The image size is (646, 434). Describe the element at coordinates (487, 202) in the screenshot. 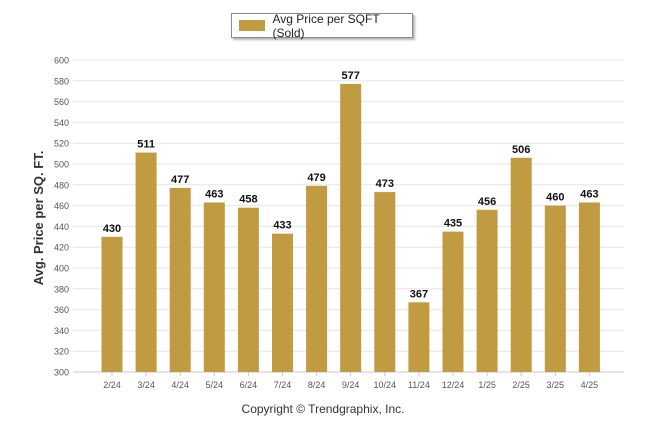

I see `data-label: 456` at that location.